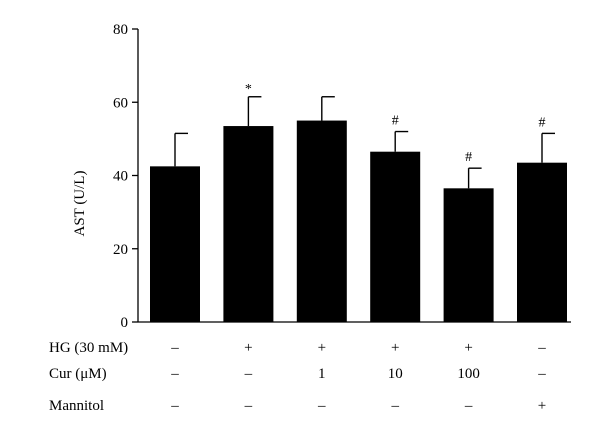 The image size is (600, 431). What do you see at coordinates (80, 204) in the screenshot?
I see `y-axis-label: AST (U/L)` at bounding box center [80, 204].